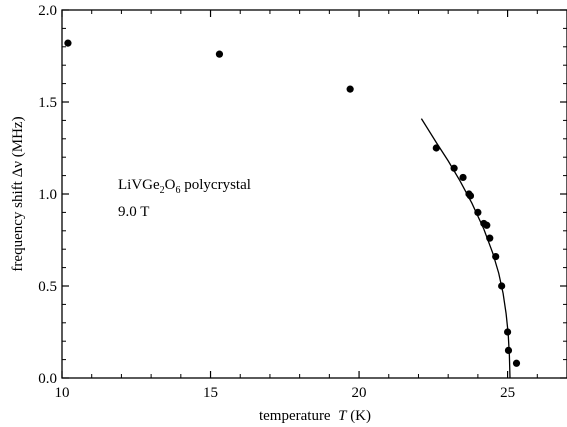  What do you see at coordinates (47, 103) in the screenshot?
I see `y-tick-label: 1.5` at bounding box center [47, 103].